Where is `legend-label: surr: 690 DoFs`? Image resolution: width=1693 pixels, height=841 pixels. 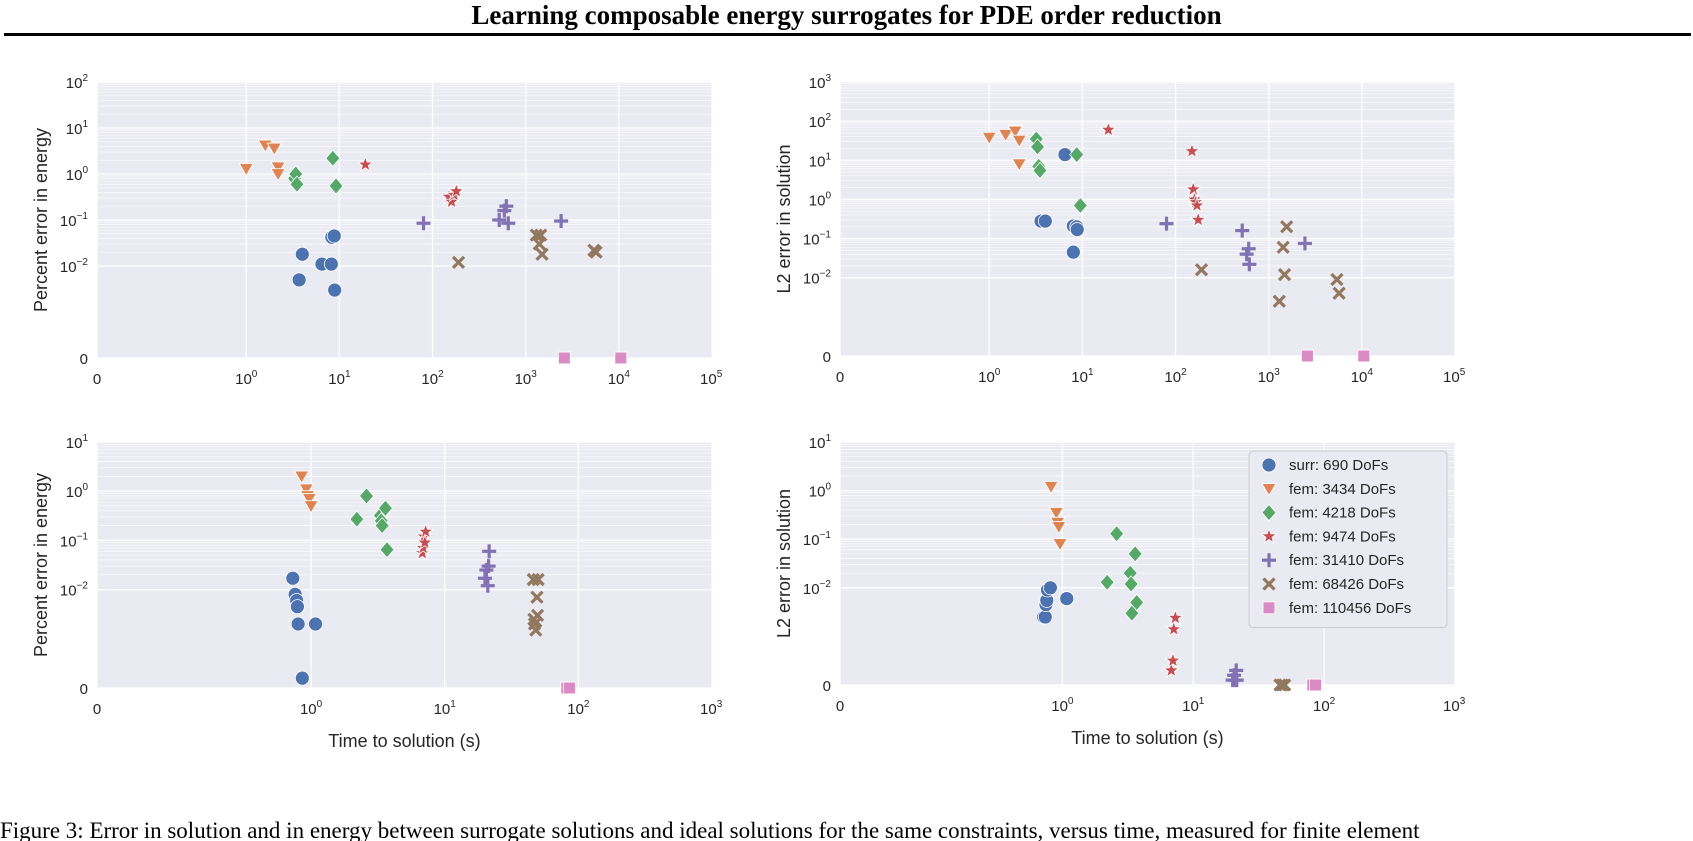
legend-label: surr: 690 DoFs is located at coordinates (1338, 465).